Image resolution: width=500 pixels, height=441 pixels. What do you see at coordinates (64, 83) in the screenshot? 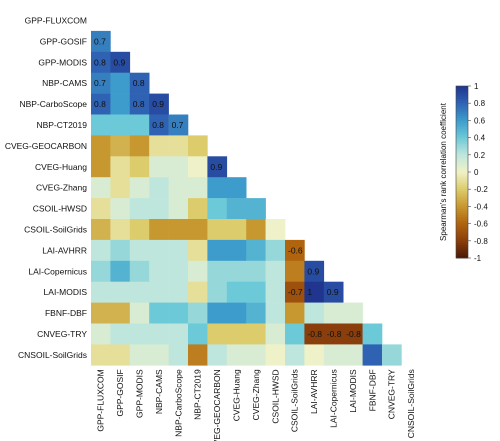
I see `row-label: NBP-CAMS` at bounding box center [64, 83].